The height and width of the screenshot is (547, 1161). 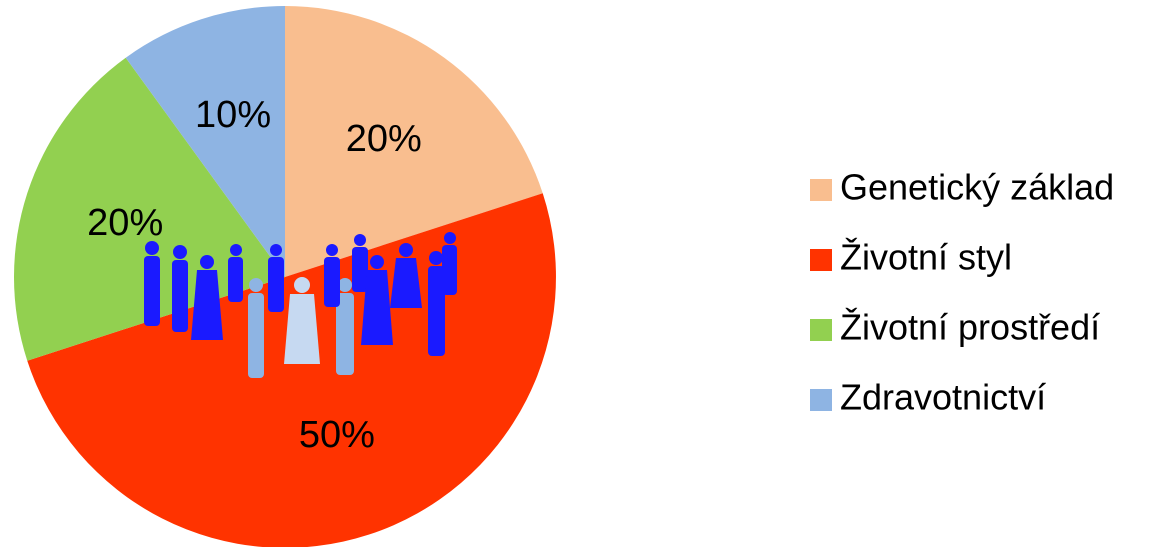 I want to click on value-label: 50%, so click(x=337, y=435).